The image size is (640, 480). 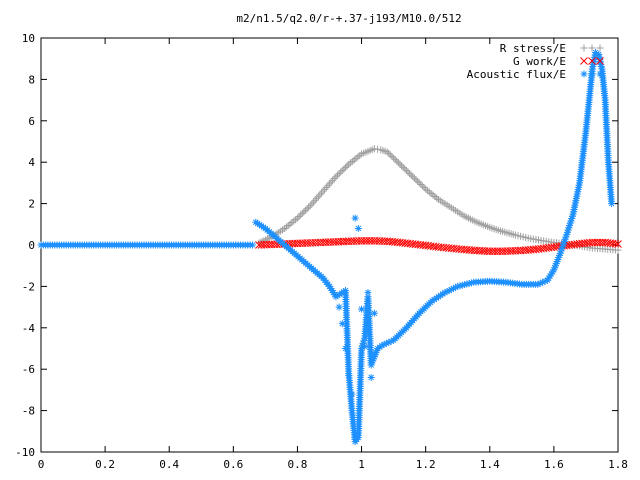 I want to click on x-tick-label: 0, so click(x=41, y=464).